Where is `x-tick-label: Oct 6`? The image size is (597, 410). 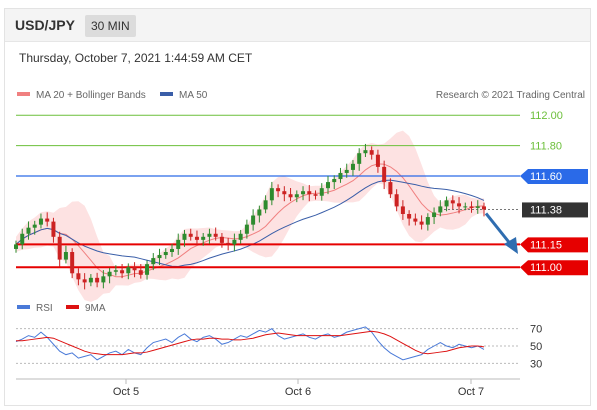
x-tick-label: Oct 6 is located at coordinates (298, 392).